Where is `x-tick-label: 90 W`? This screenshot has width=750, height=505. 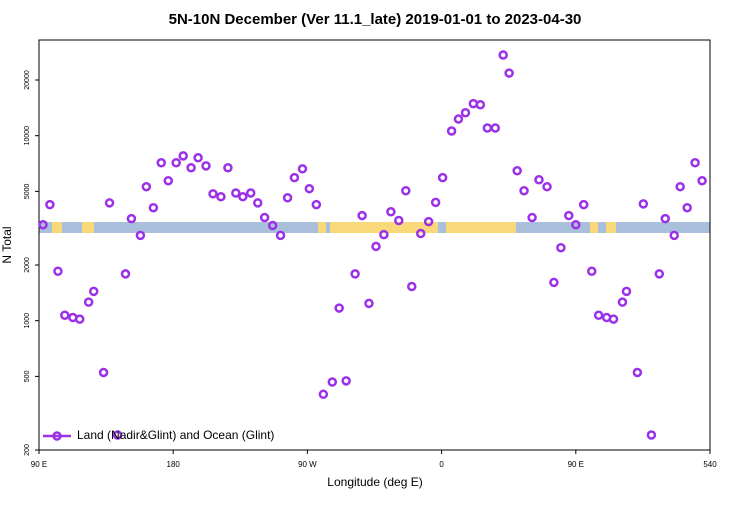
x-tick-label: 90 W is located at coordinates (307, 464).